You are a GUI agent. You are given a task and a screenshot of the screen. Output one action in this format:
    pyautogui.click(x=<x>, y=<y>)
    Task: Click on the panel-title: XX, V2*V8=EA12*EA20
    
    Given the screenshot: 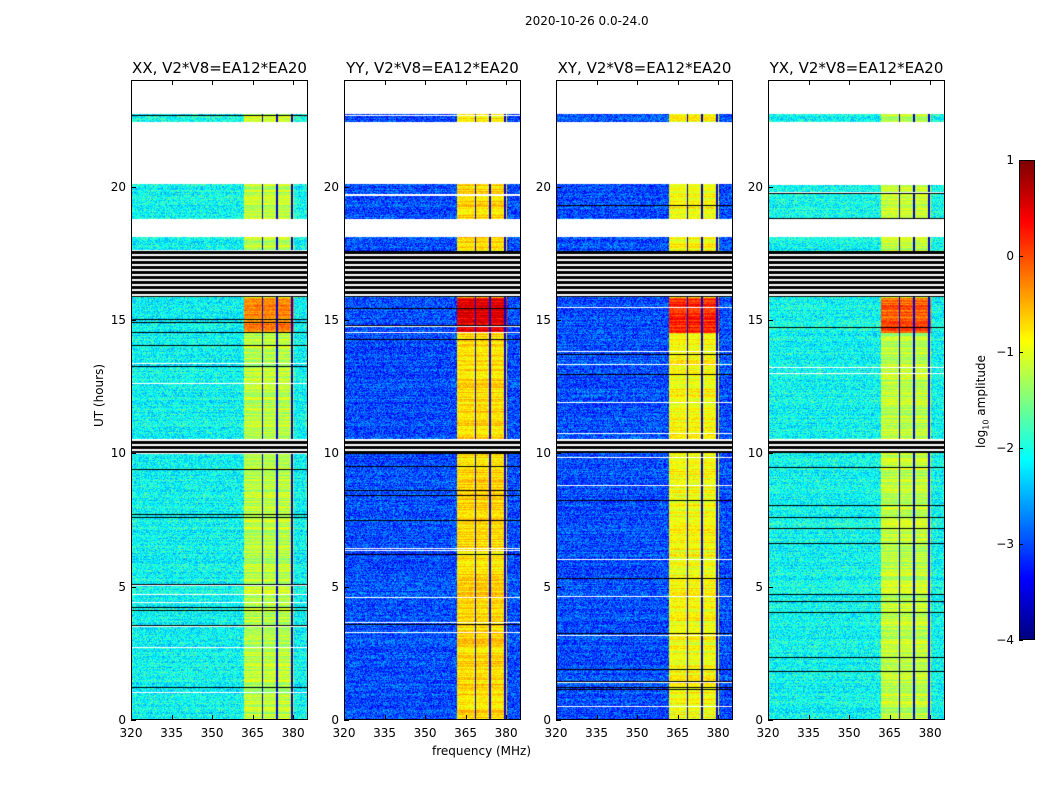 What is the action you would take?
    pyautogui.click(x=219, y=68)
    